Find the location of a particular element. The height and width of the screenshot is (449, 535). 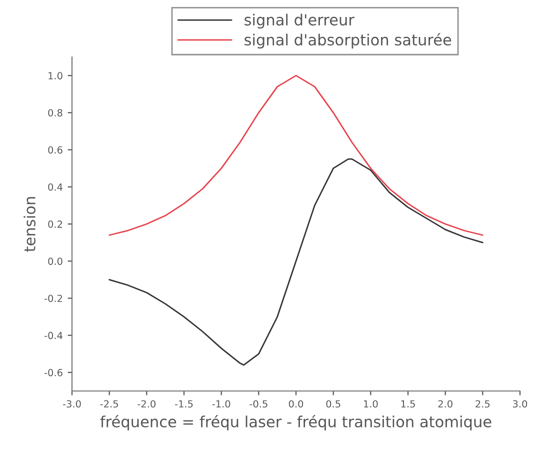

legend-label: signal d'absorption saturée is located at coordinates (348, 41).